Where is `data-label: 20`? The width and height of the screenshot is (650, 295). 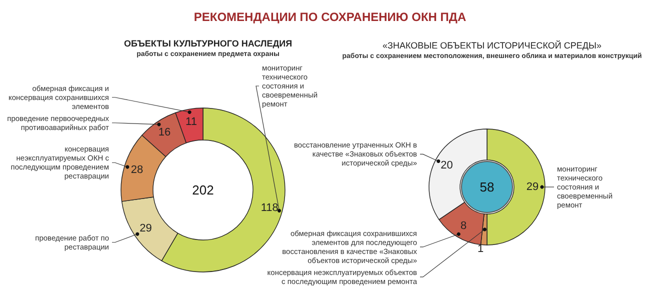
data-label: 20 is located at coordinates (446, 166).